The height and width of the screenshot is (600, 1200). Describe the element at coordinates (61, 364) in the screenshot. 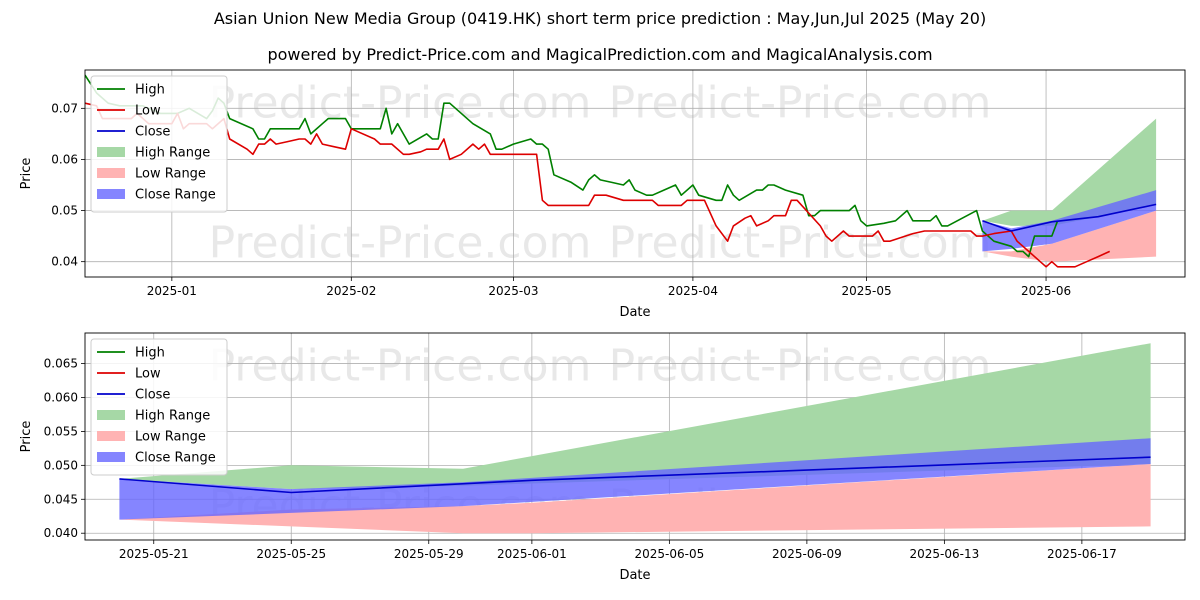

I see `y-tick-label: 0.065` at that location.